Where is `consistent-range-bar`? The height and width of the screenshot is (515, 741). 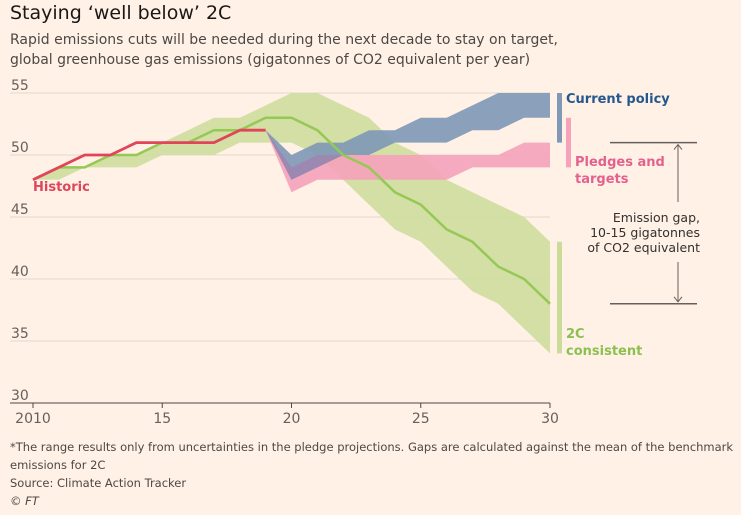 consistent-range-bar is located at coordinates (559, 297).